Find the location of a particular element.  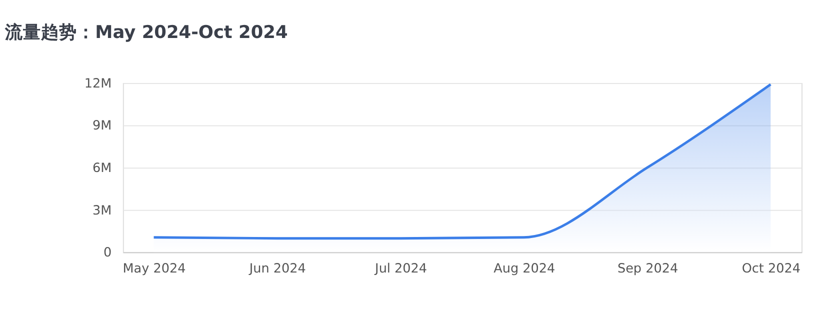

x-tick-label: Jul 2024 is located at coordinates (400, 268).